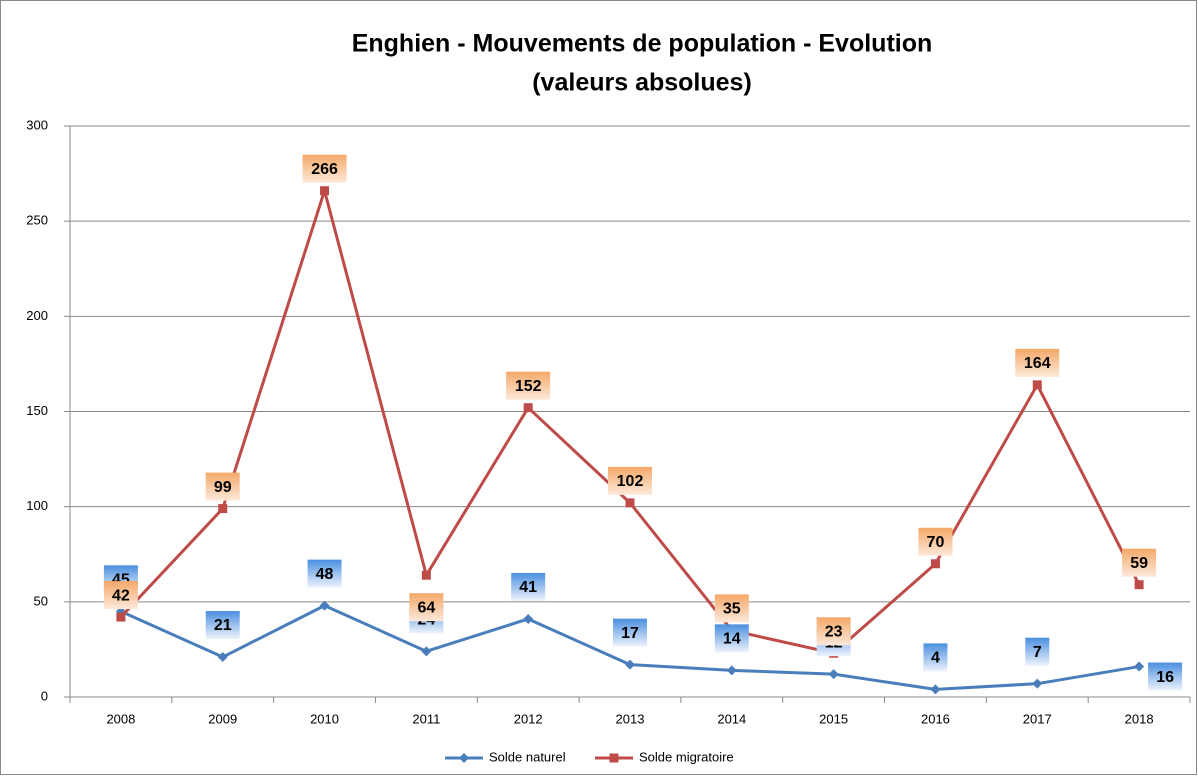 The height and width of the screenshot is (776, 1198). What do you see at coordinates (222, 718) in the screenshot?
I see `x-tick-label: 2009` at bounding box center [222, 718].